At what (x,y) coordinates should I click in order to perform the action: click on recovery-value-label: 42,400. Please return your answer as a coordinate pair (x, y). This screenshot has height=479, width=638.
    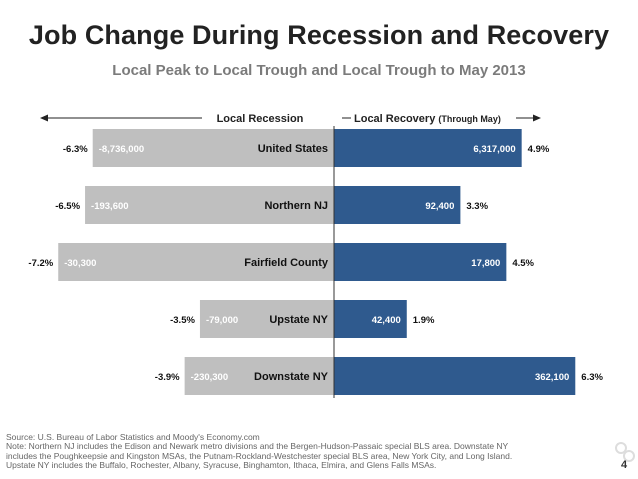
    Looking at the image, I should click on (386, 320).